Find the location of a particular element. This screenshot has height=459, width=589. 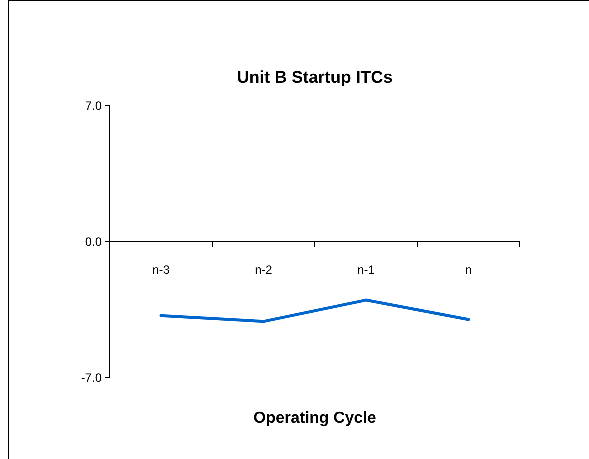

x-tick-label: n-2 is located at coordinates (264, 270).